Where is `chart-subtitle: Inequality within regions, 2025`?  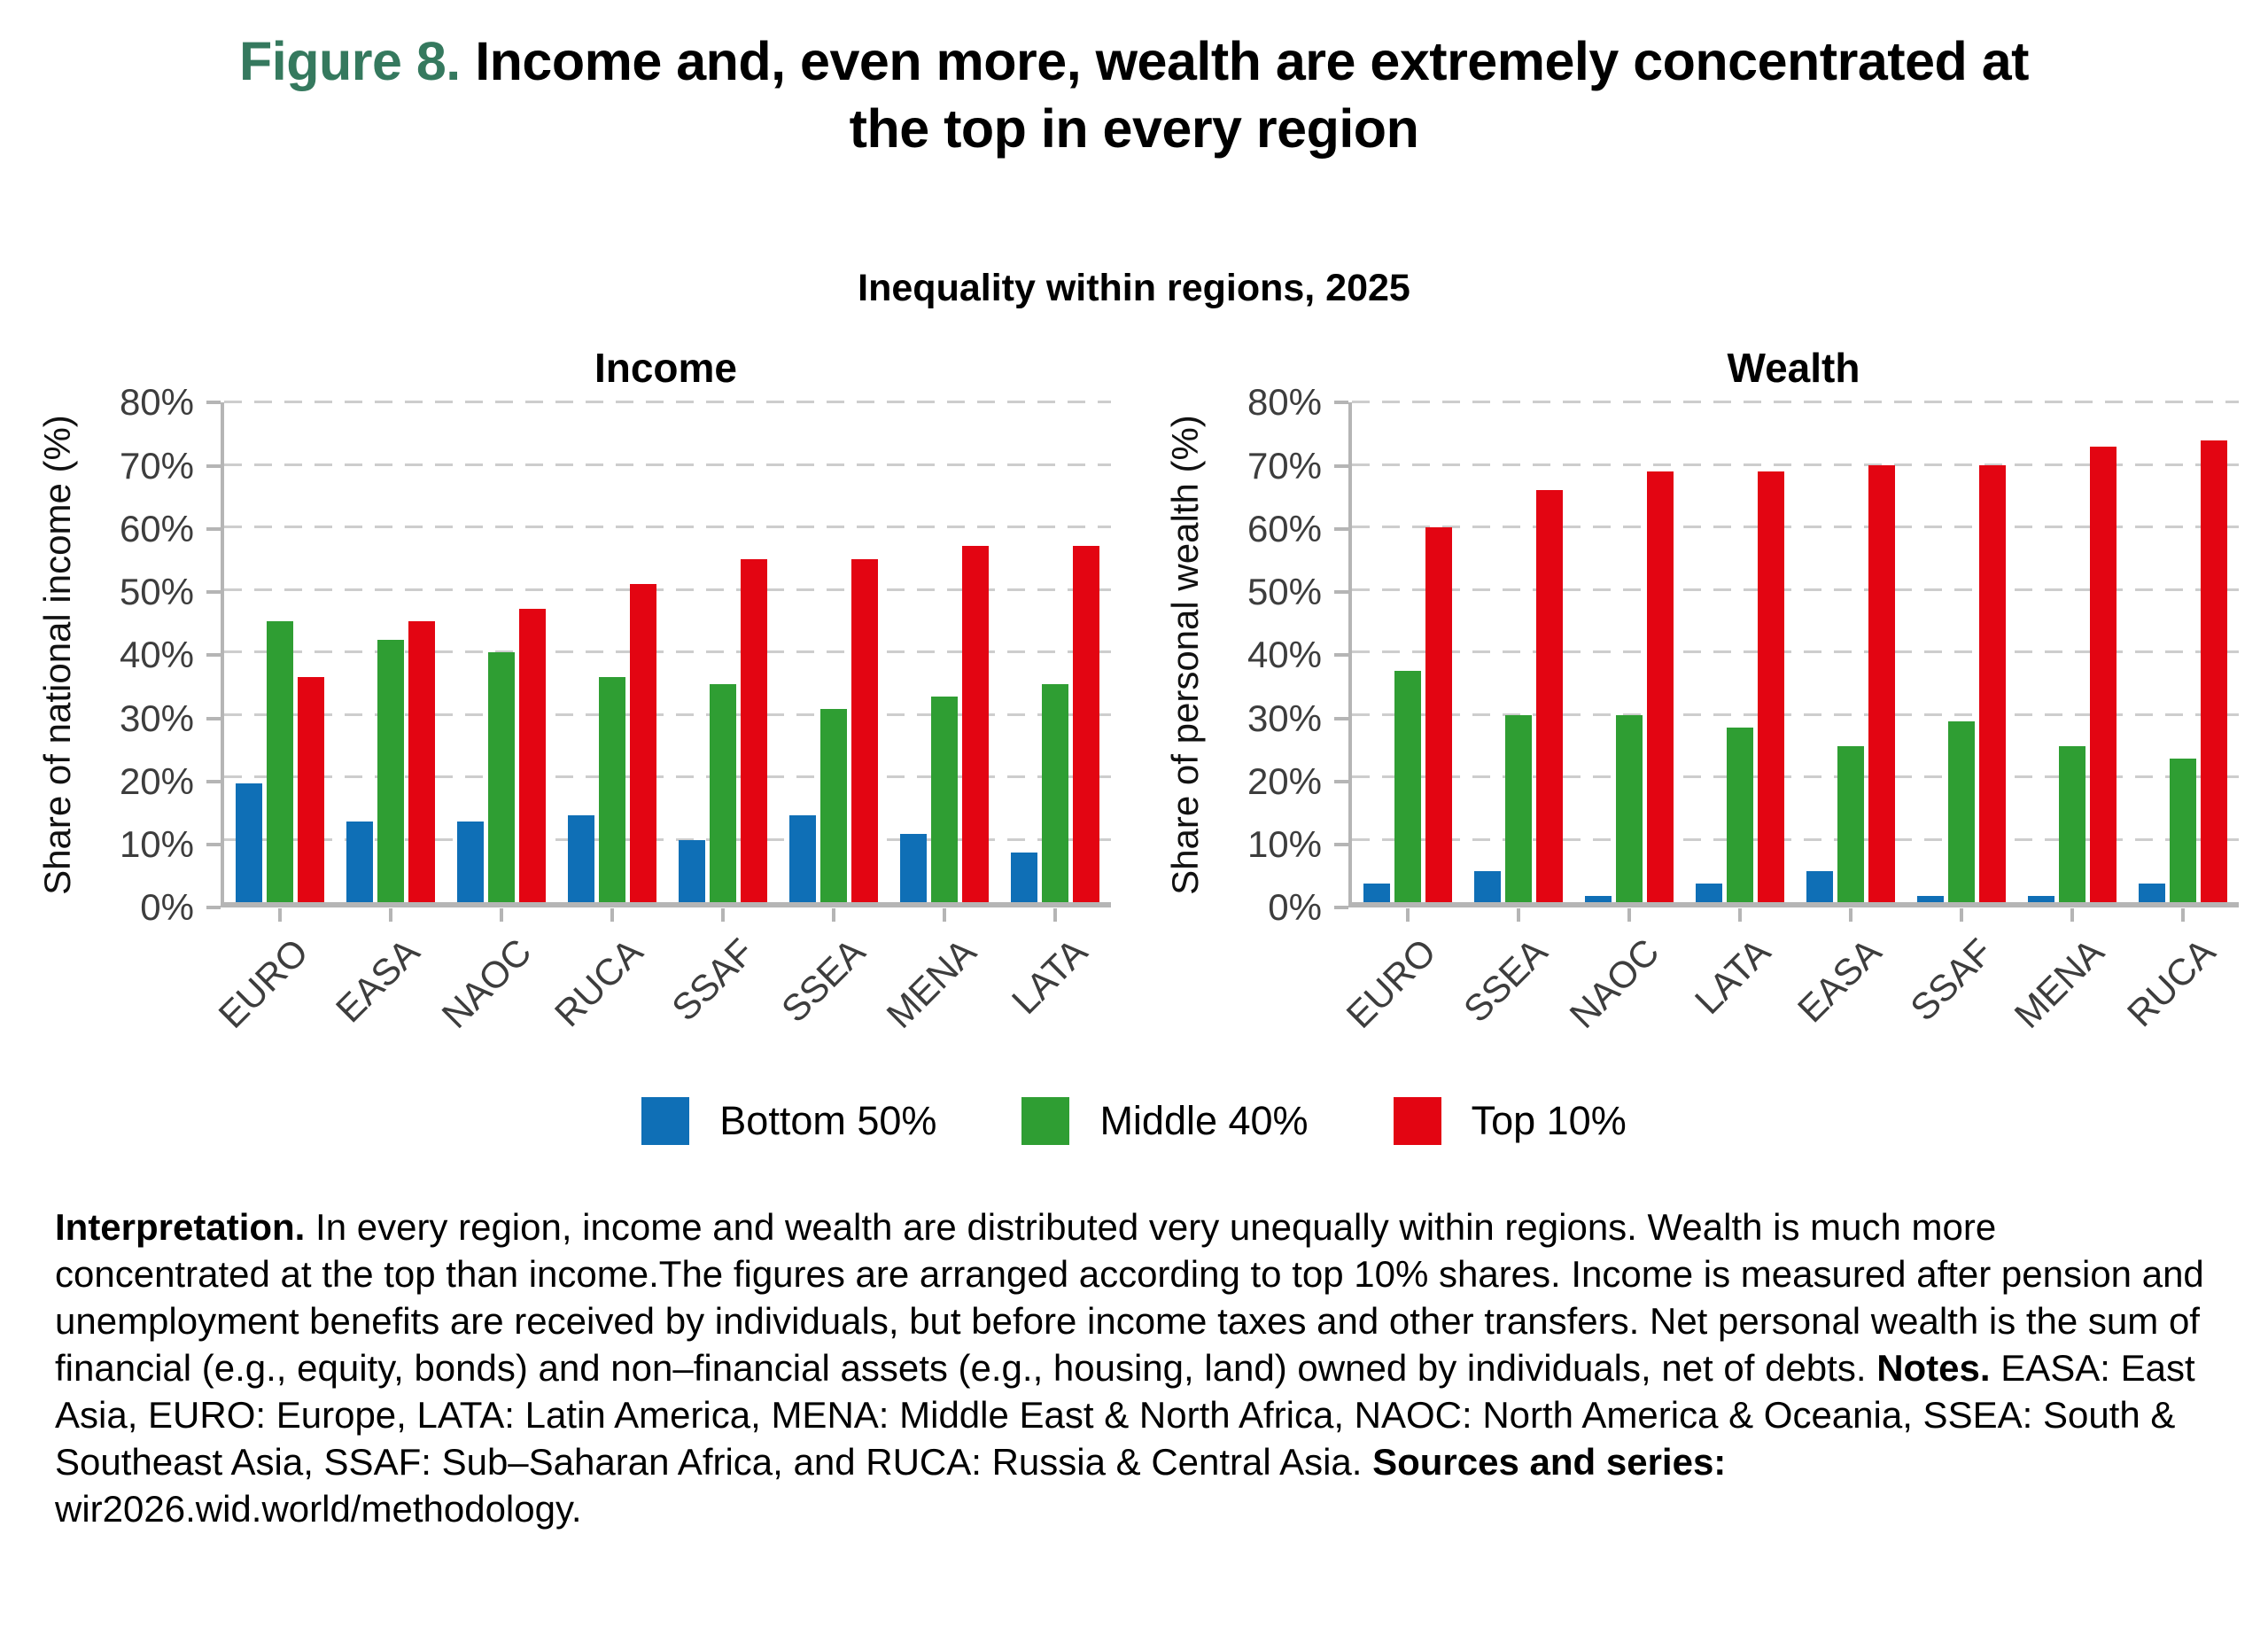 chart-subtitle: Inequality within regions, 2025 is located at coordinates (1134, 289).